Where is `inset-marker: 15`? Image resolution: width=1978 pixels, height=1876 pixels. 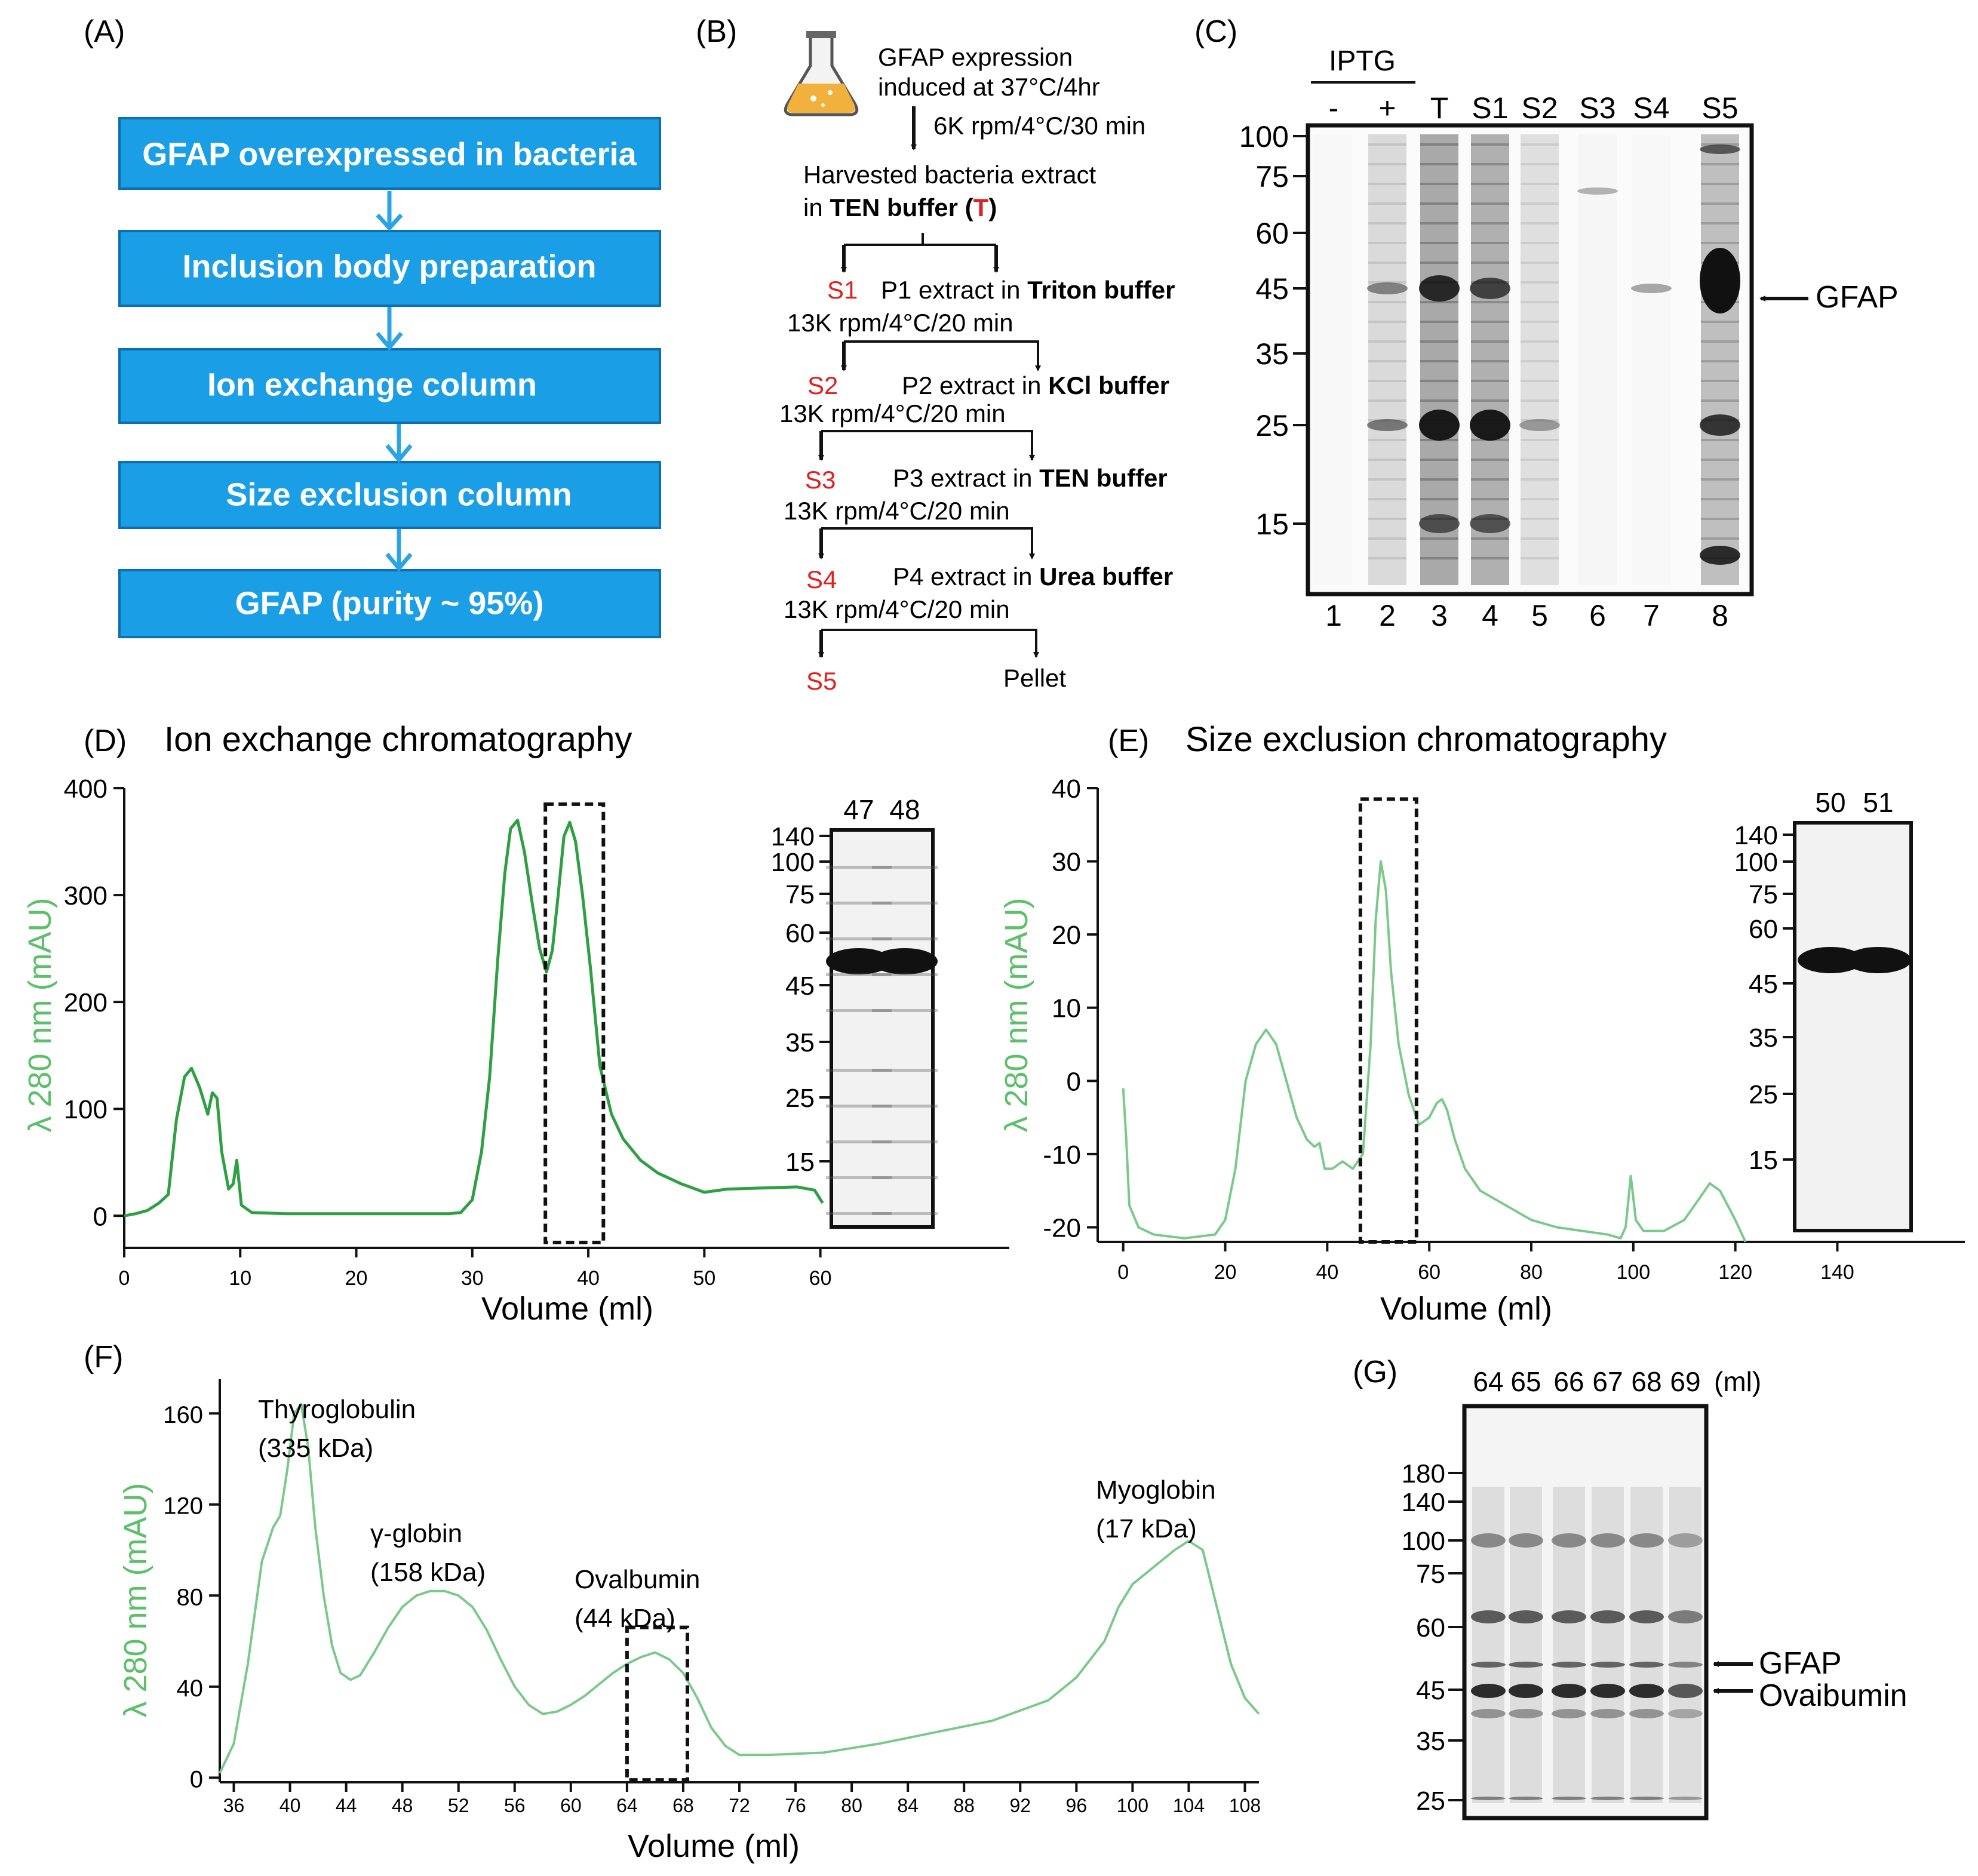 inset-marker: 15 is located at coordinates (1764, 1160).